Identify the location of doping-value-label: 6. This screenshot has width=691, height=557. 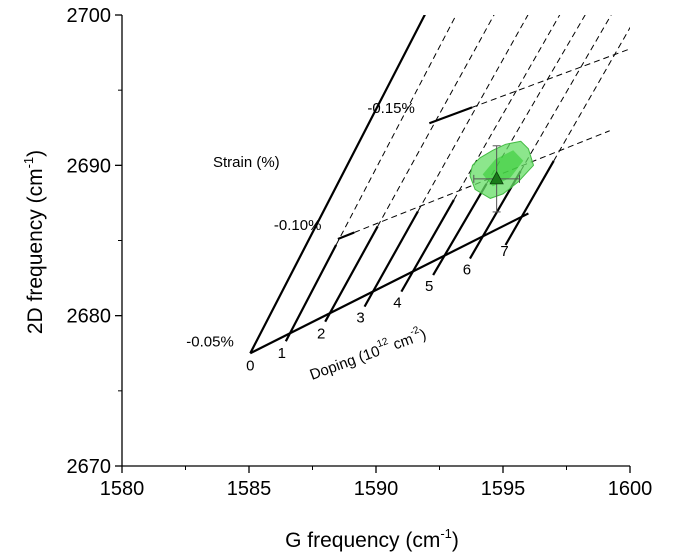
(467, 270).